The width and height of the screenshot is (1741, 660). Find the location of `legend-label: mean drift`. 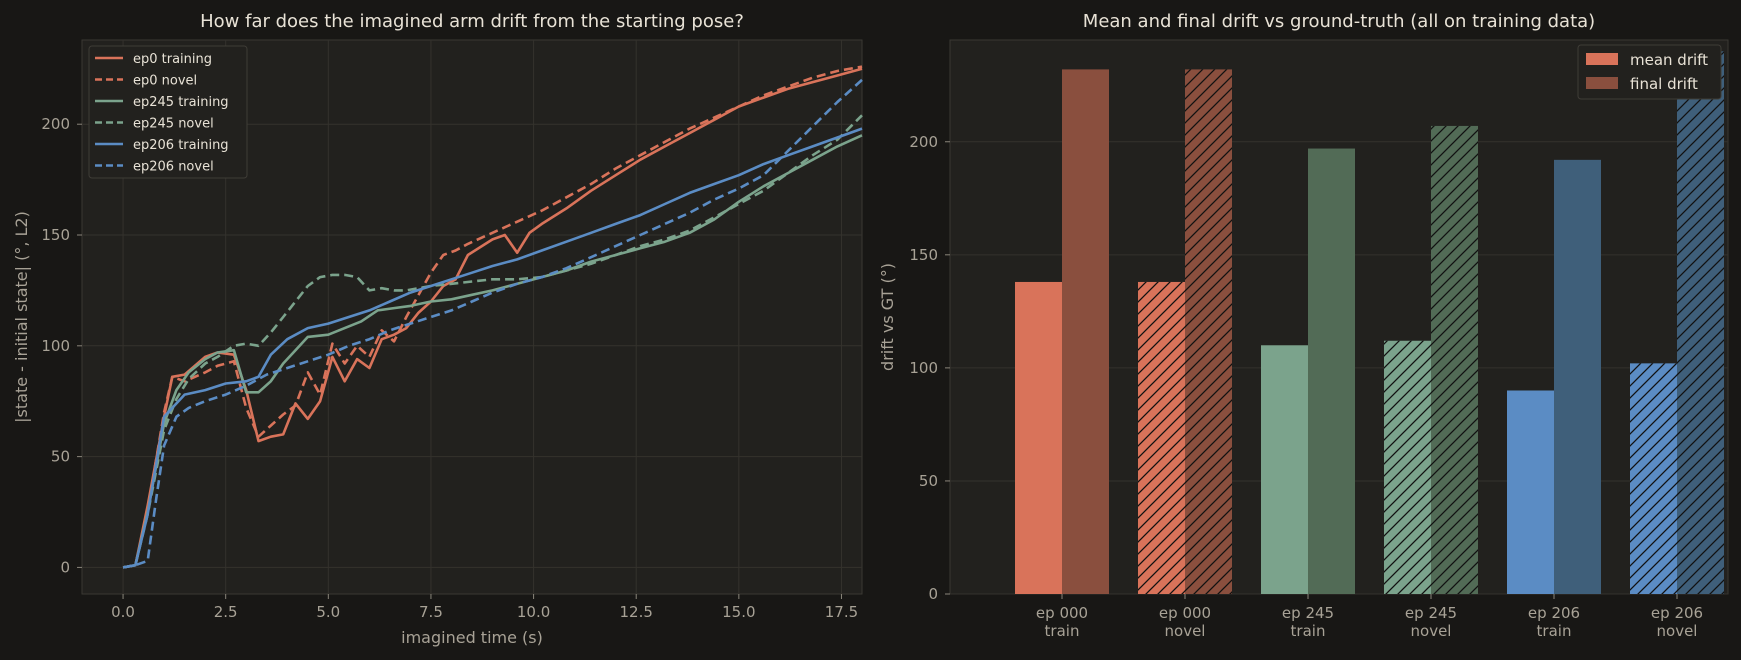

legend-label: mean drift is located at coordinates (1669, 60).